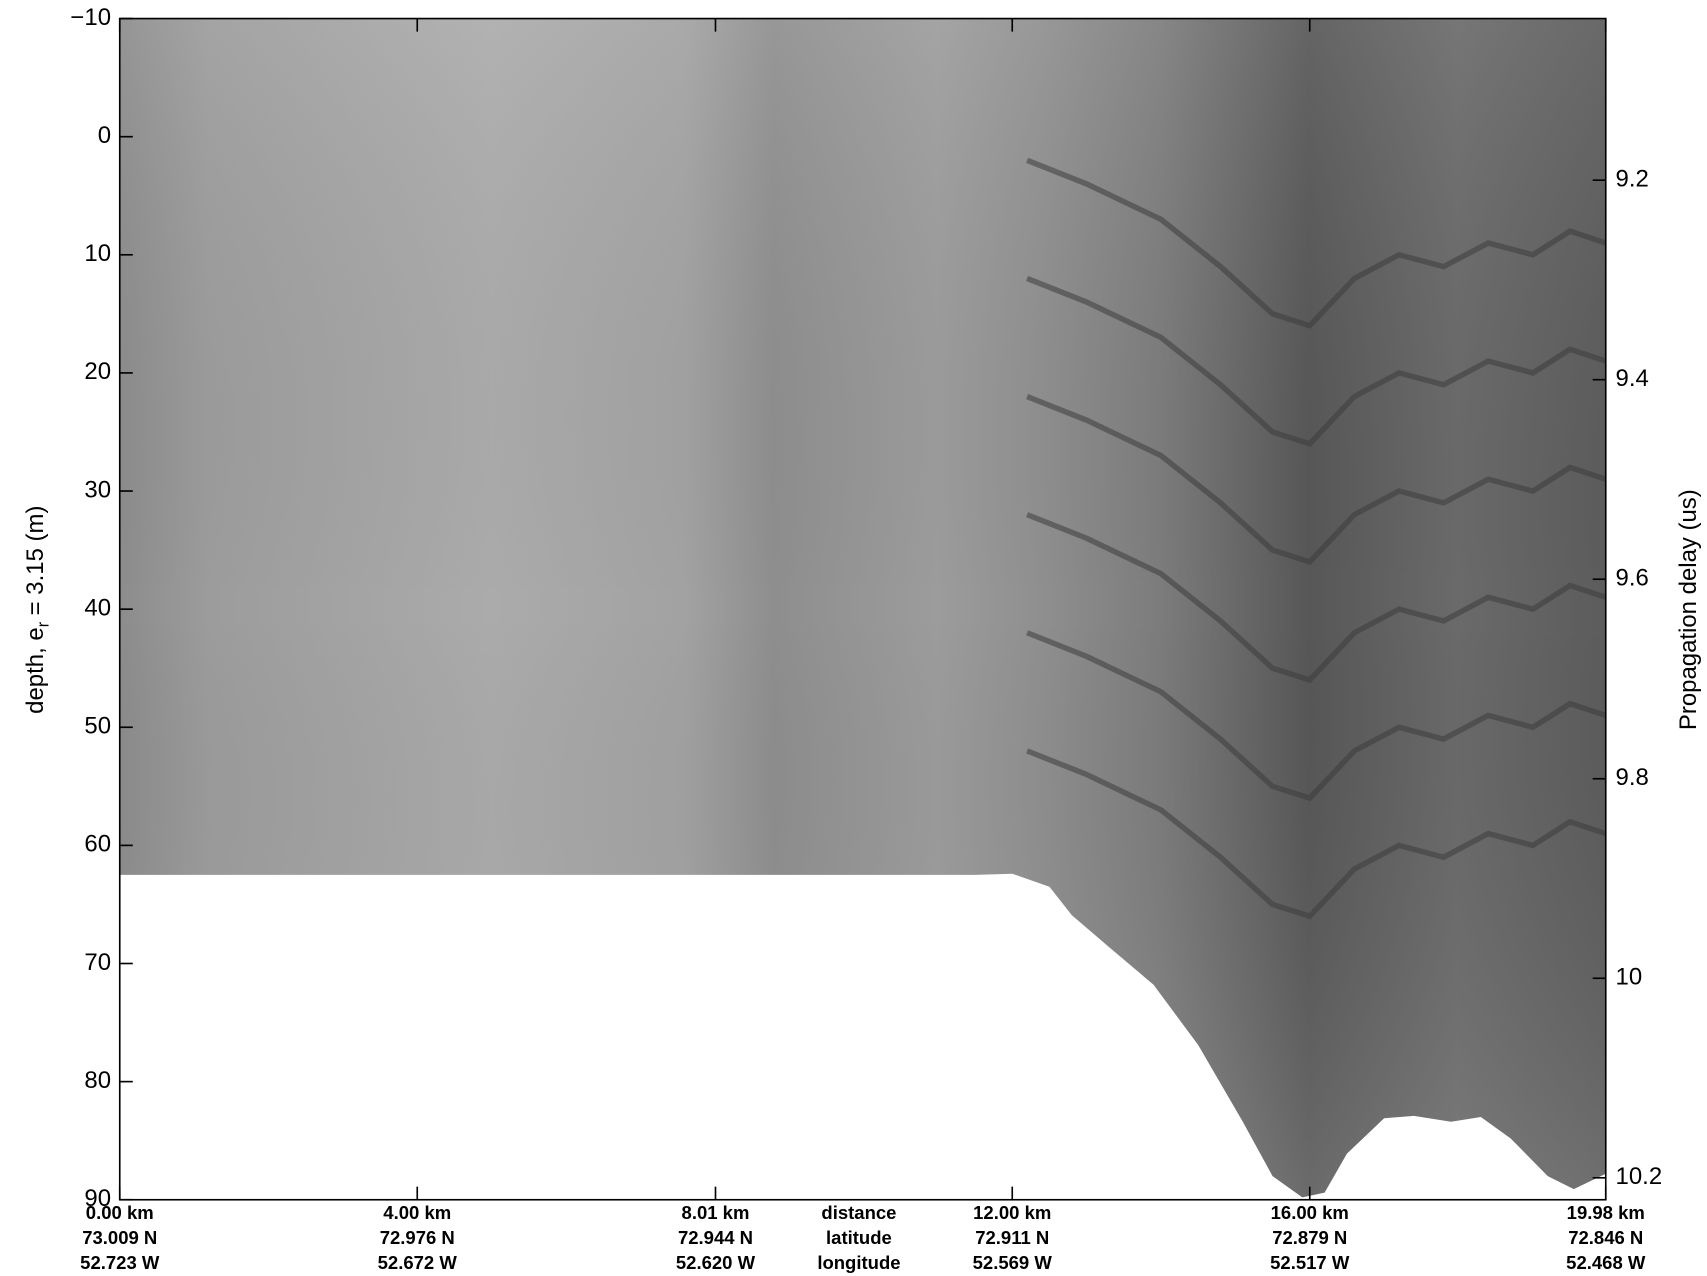  What do you see at coordinates (97, 726) in the screenshot?
I see `y-tick-label: 50` at bounding box center [97, 726].